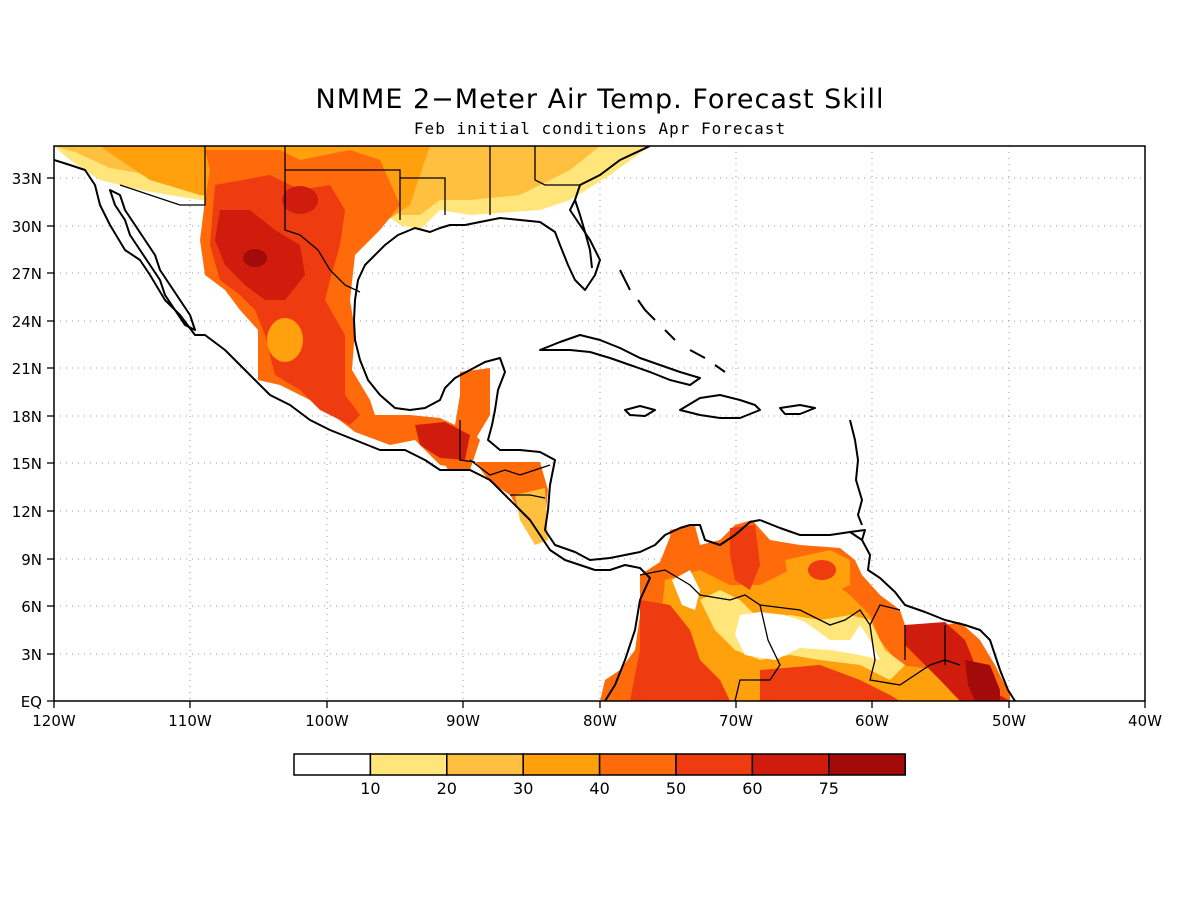 The image size is (1200, 900). What do you see at coordinates (982, 680) in the screenshot?
I see `skill-region-amapa` at bounding box center [982, 680].